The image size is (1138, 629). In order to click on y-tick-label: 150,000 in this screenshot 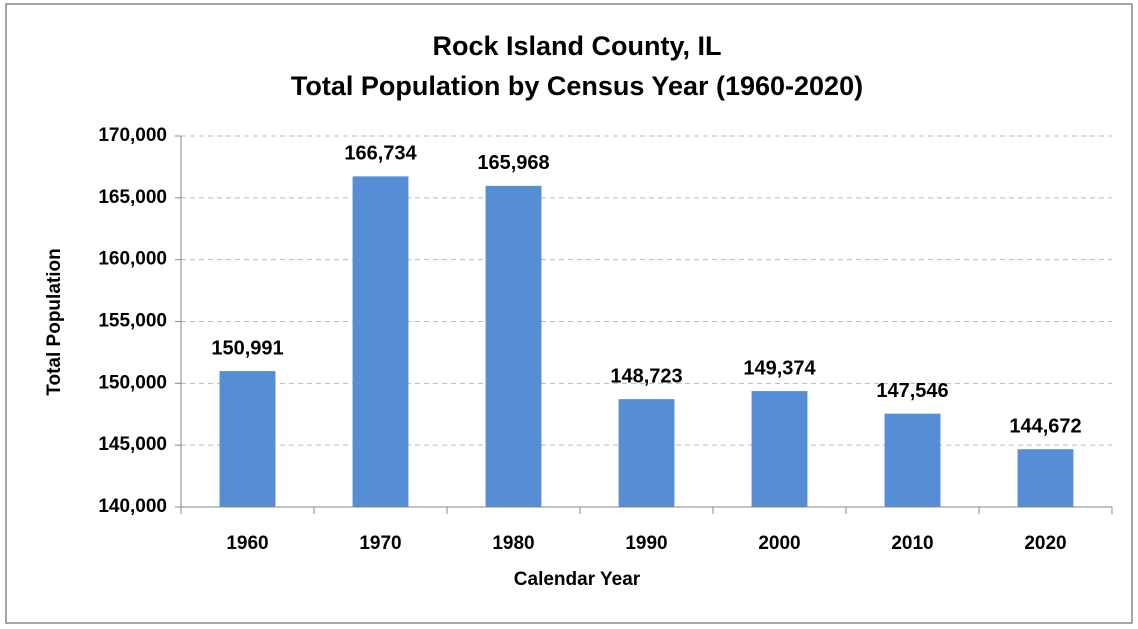, I will do `click(132, 382)`.